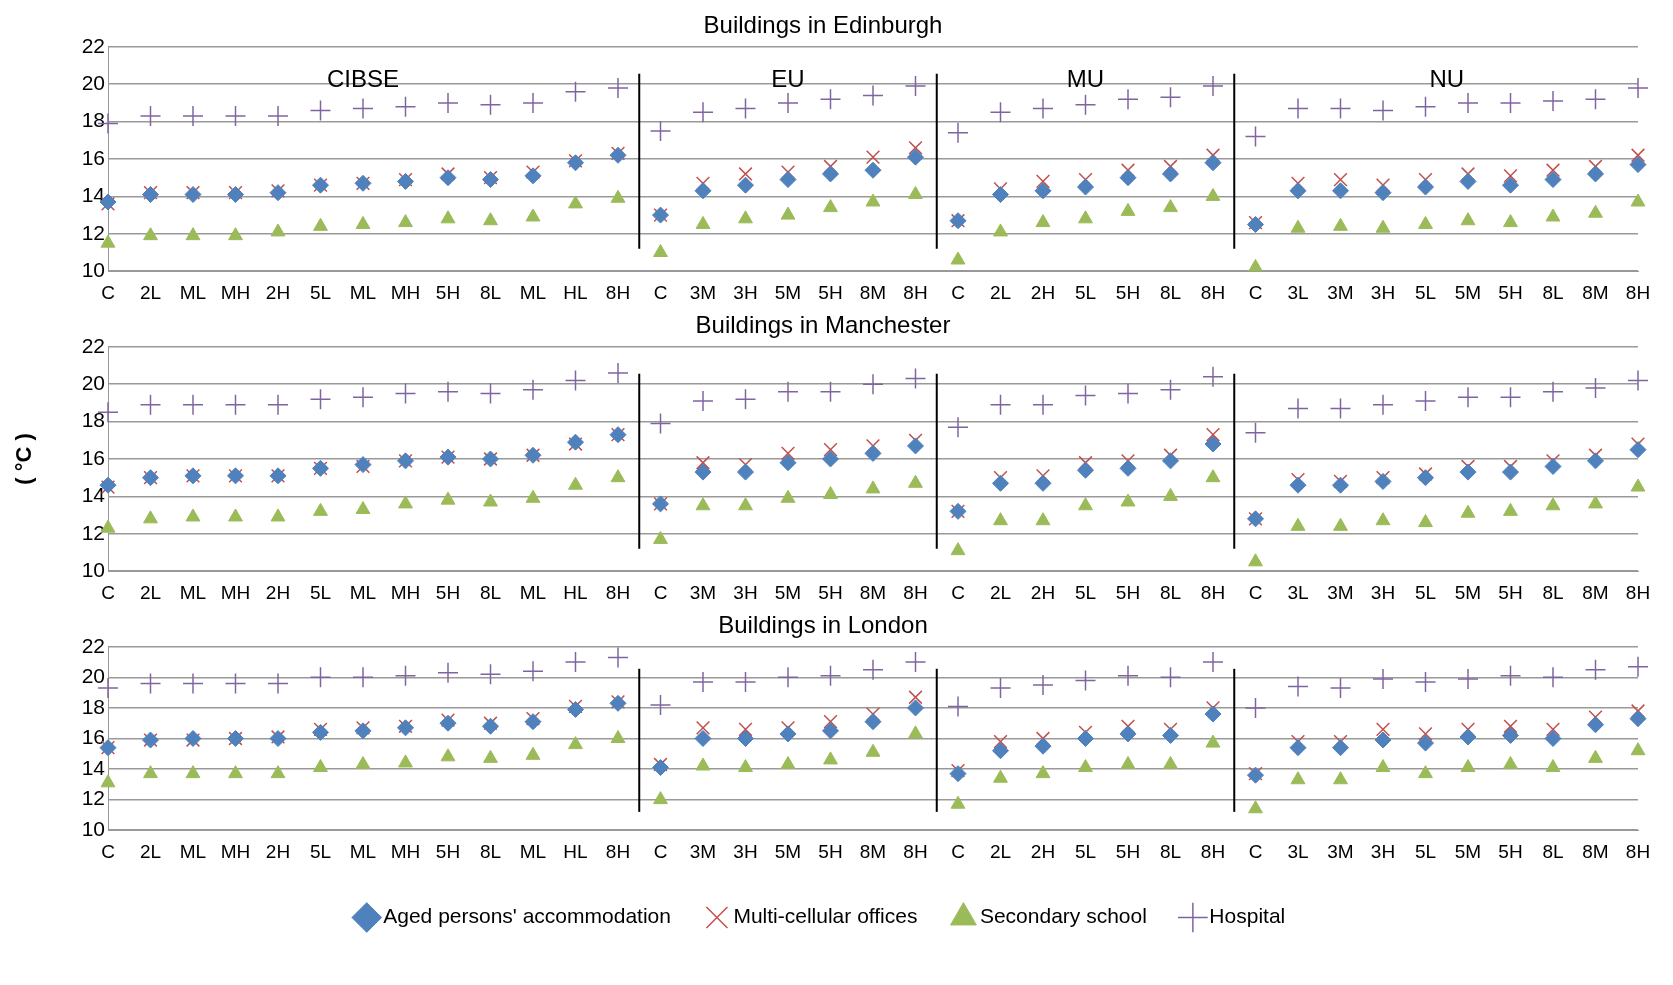 This screenshot has width=1673, height=985. Describe the element at coordinates (1447, 79) in the screenshot. I see `annotation: NU` at that location.